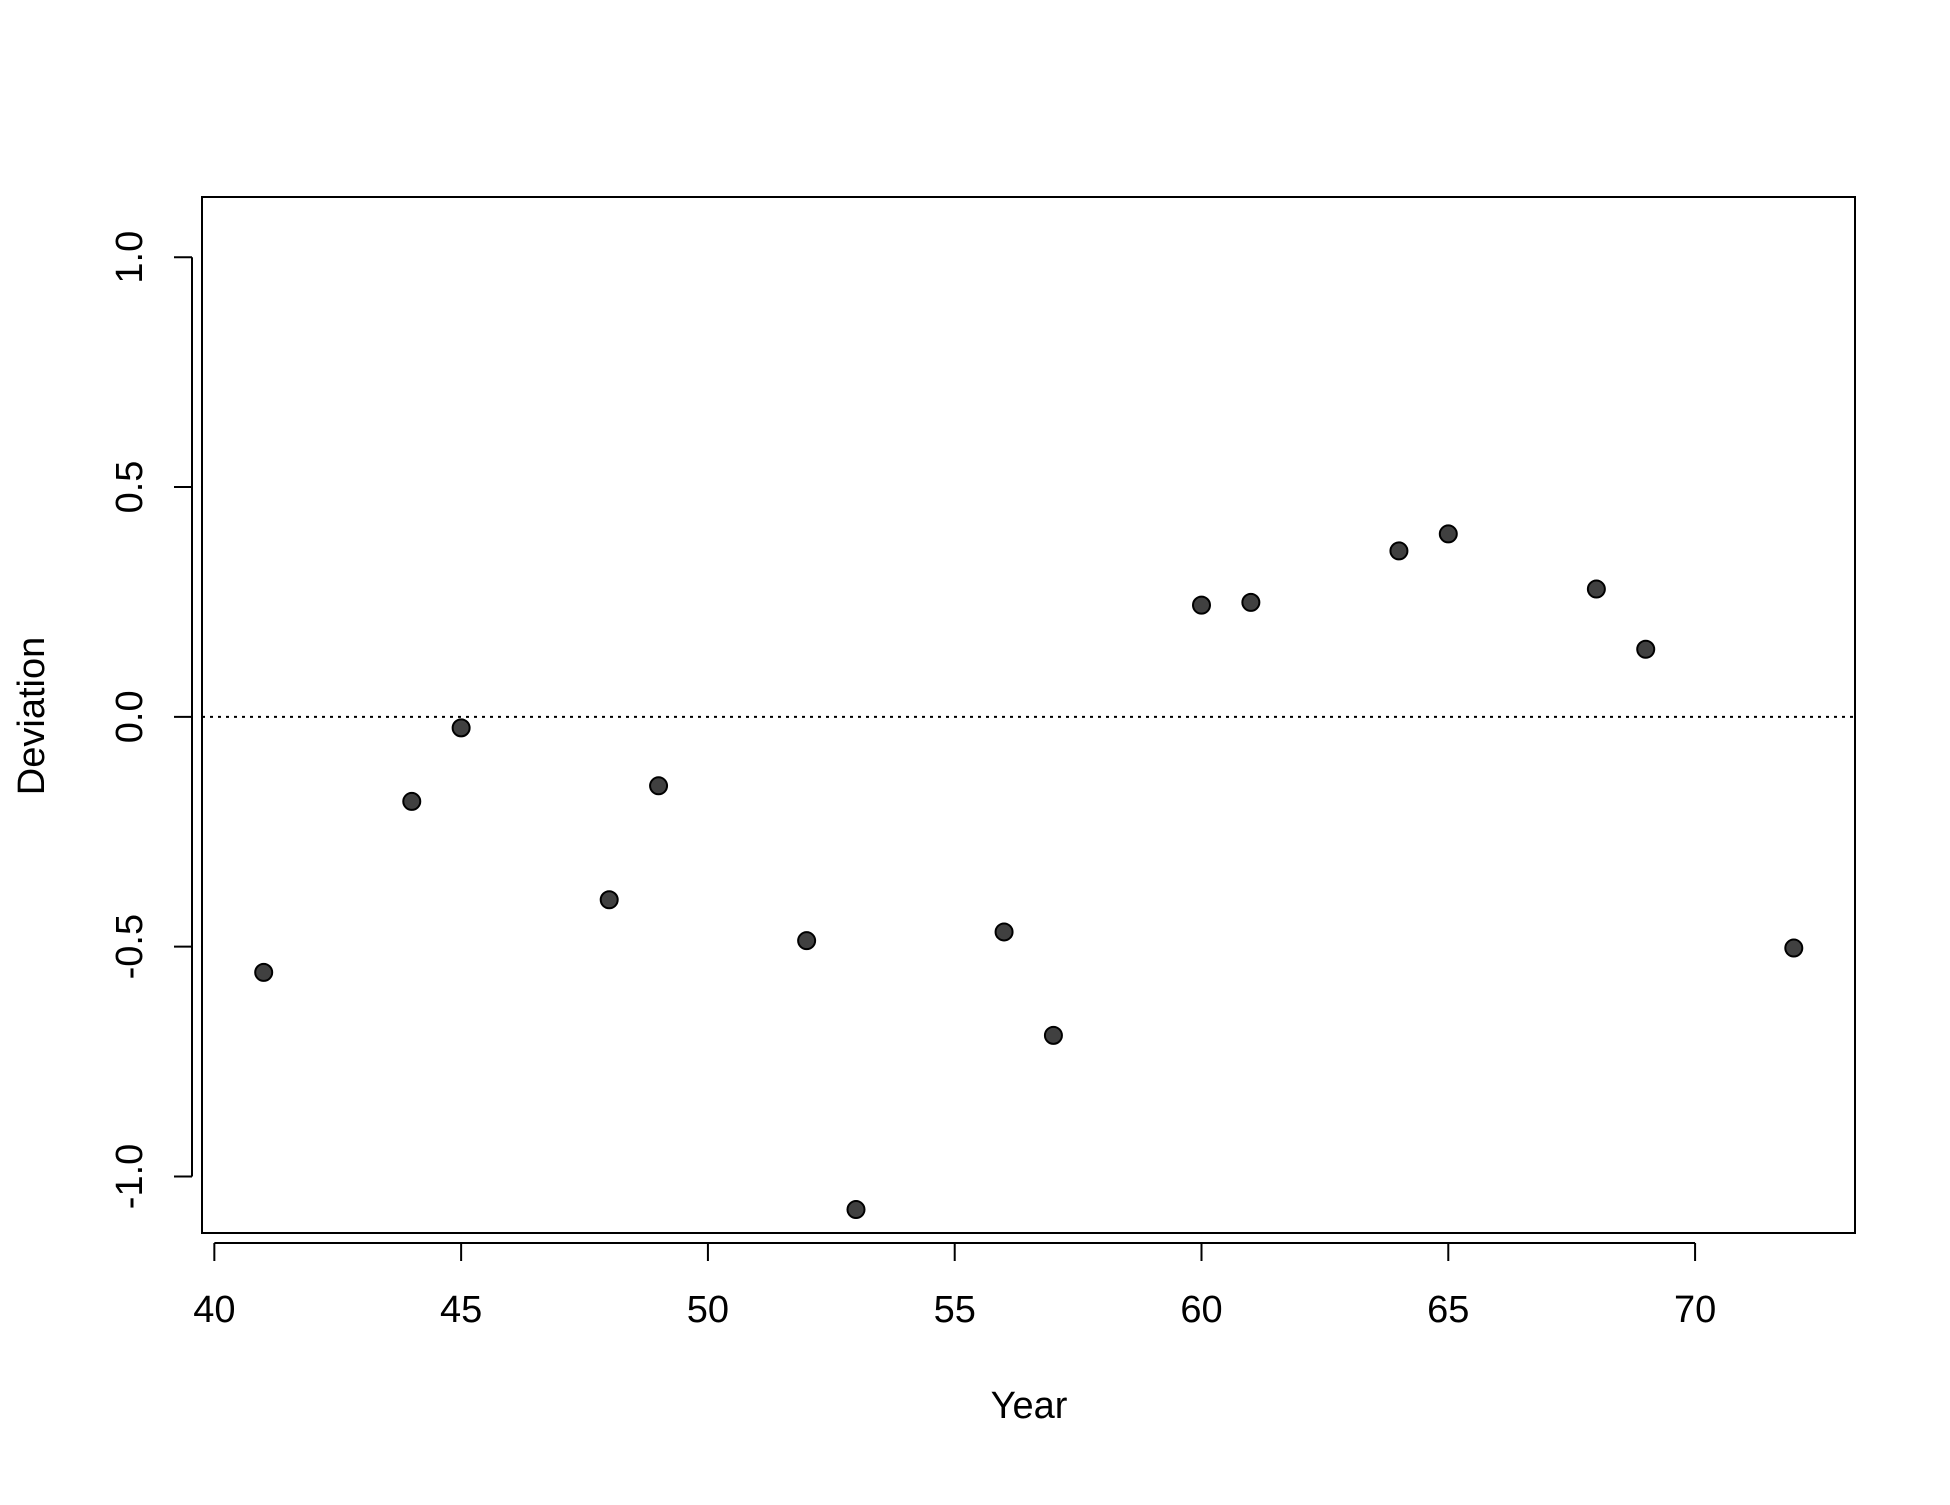 Image resolution: width=1950 pixels, height=1505 pixels. What do you see at coordinates (130, 1176) in the screenshot?
I see `y-tick-label: -1.0` at bounding box center [130, 1176].